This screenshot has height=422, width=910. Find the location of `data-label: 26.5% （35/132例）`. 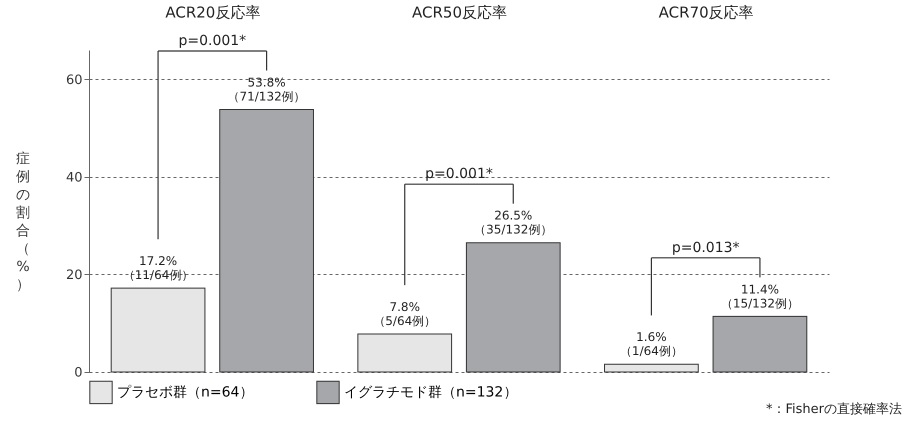

data-label: 26.5% （35/132例） is located at coordinates (513, 222).